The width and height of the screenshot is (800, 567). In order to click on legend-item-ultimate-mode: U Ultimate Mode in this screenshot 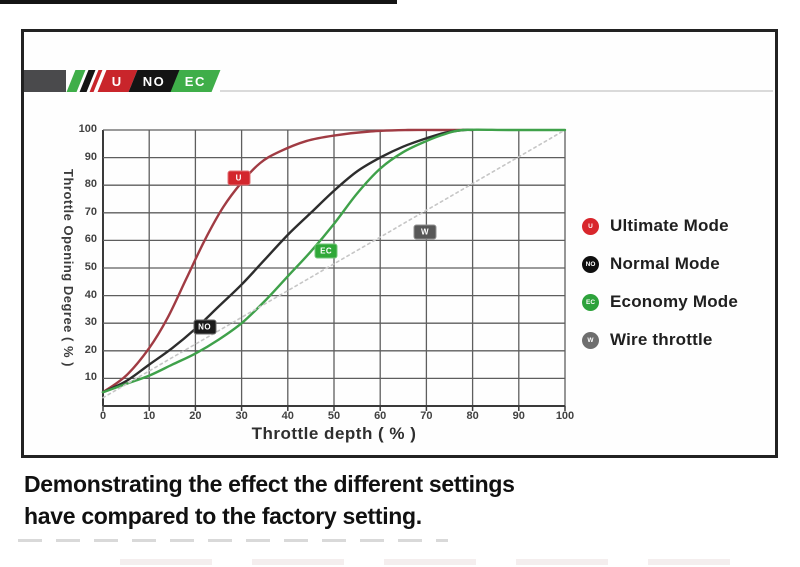, I will do `click(660, 226)`.